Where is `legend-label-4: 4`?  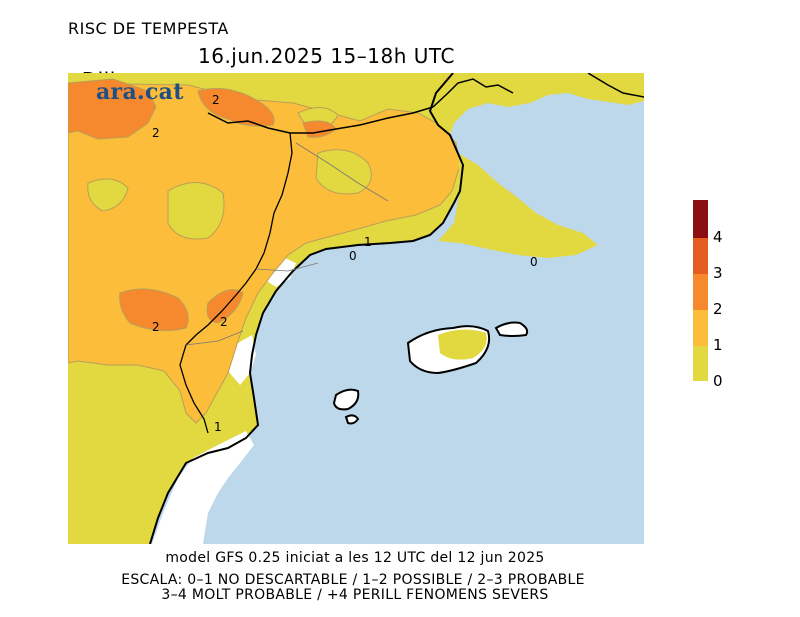
legend-label-4: 4 is located at coordinates (718, 237).